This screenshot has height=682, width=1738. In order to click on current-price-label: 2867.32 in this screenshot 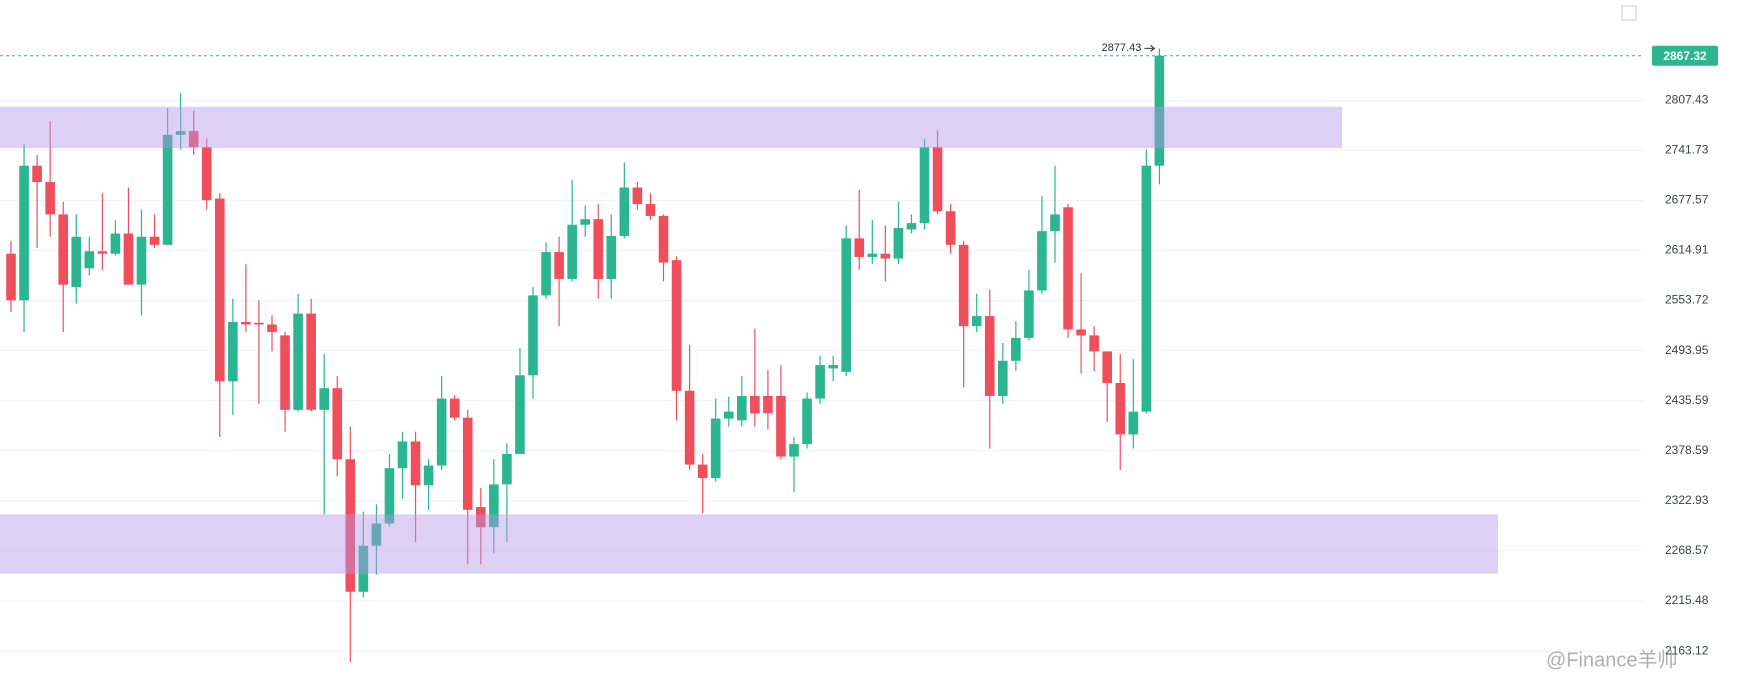, I will do `click(1685, 56)`.